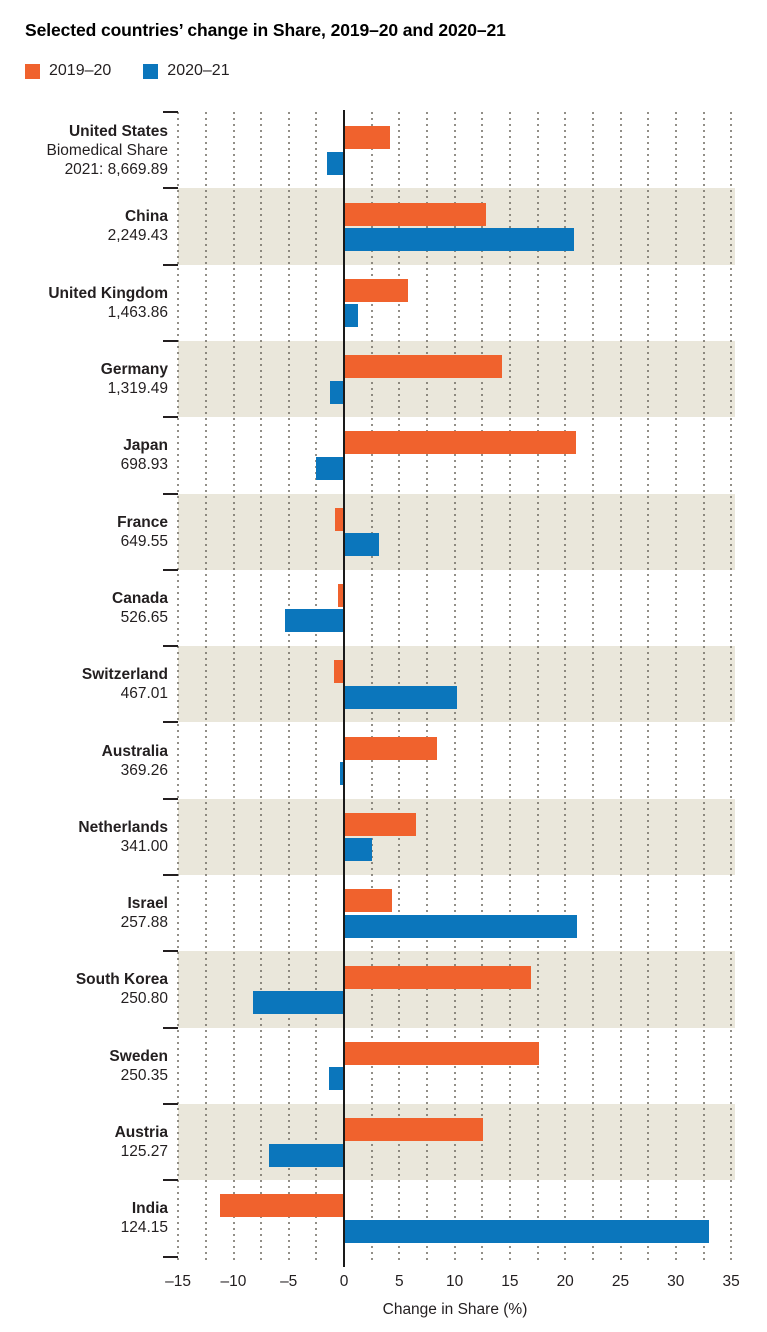  What do you see at coordinates (84, 1218) in the screenshot?
I see `country-label: India 124.15` at bounding box center [84, 1218].